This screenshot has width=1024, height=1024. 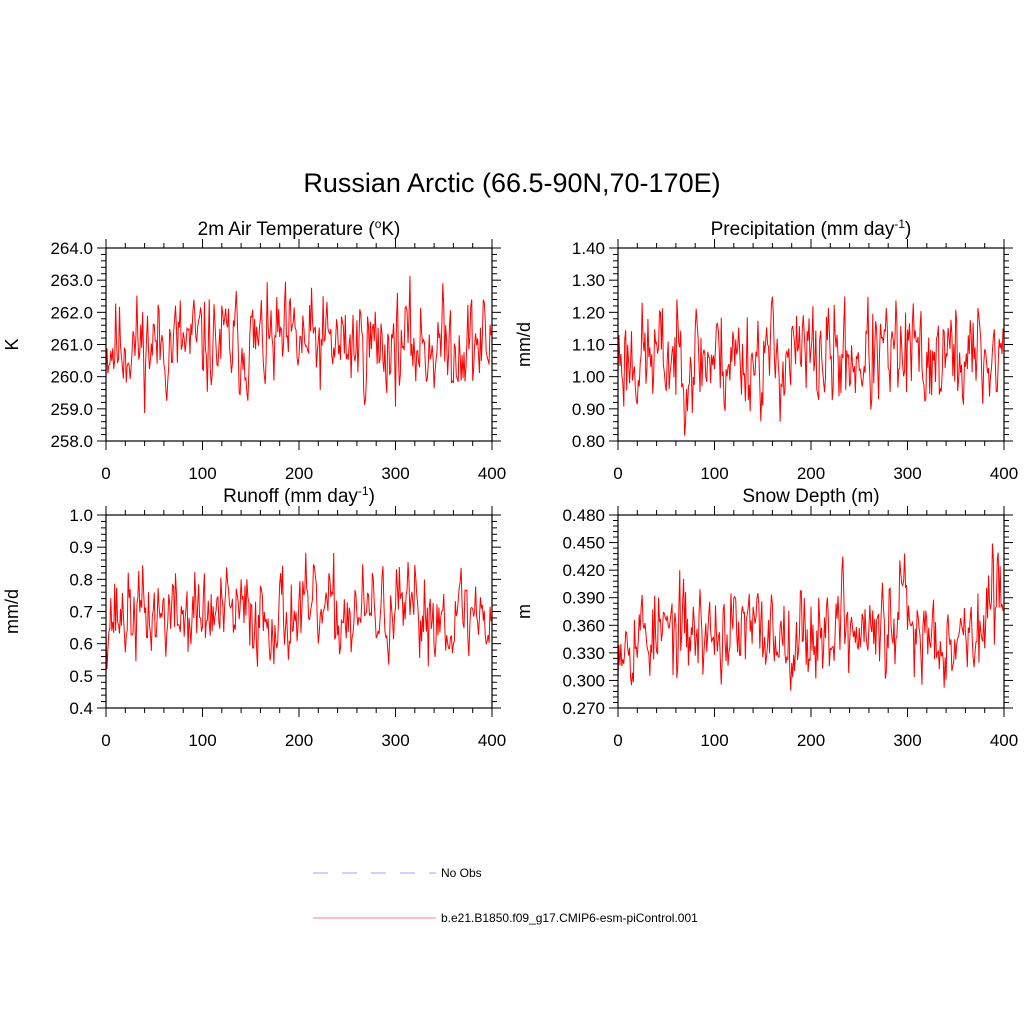 What do you see at coordinates (12, 611) in the screenshot?
I see `y-axis-label-runoff: mm/d` at bounding box center [12, 611].